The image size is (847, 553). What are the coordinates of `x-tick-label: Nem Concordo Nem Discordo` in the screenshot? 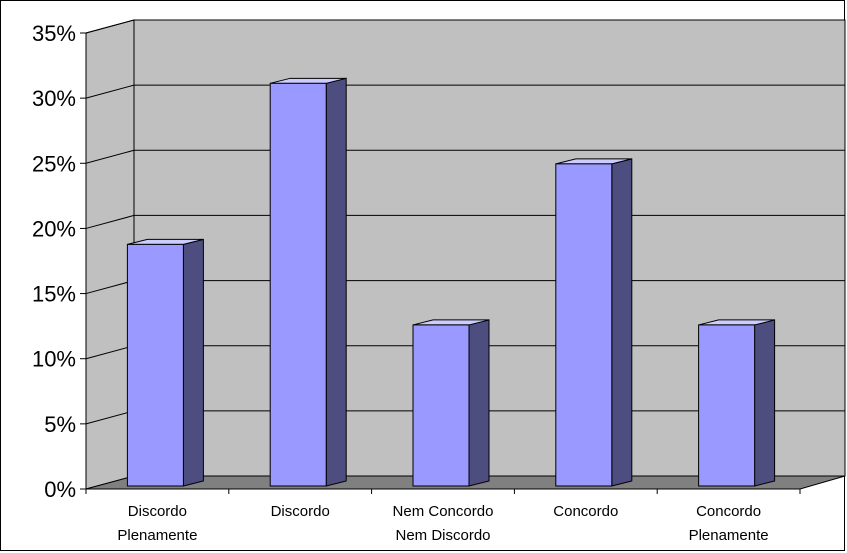 It's located at (443, 523).